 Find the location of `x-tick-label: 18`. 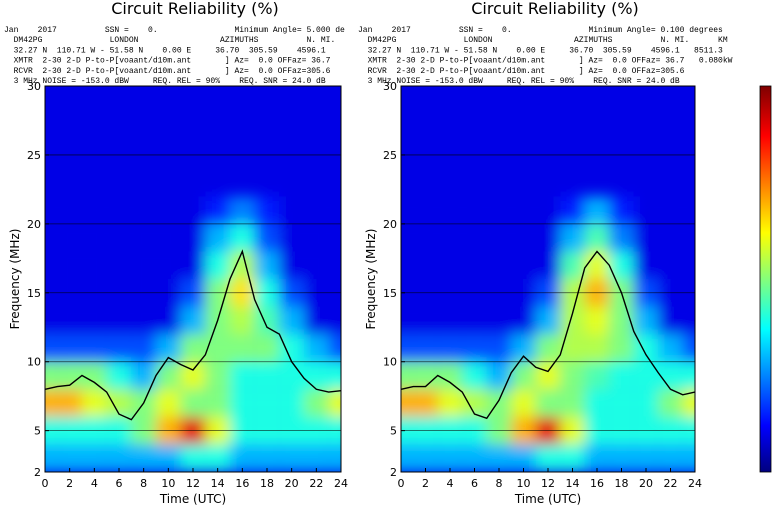

x-tick-label: 18 is located at coordinates (267, 483).